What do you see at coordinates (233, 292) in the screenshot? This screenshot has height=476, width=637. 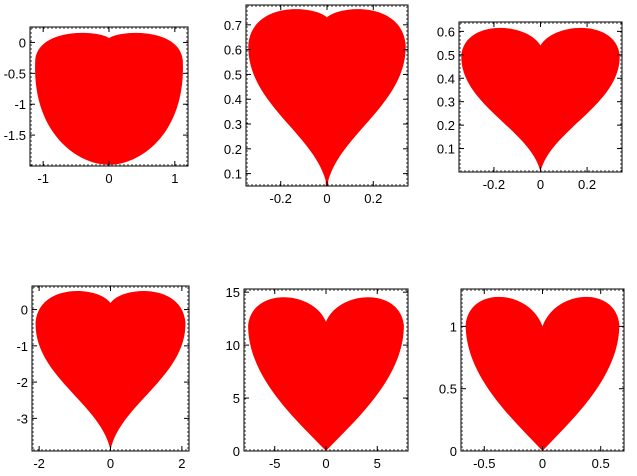 I see `y-tick-label: 15` at bounding box center [233, 292].